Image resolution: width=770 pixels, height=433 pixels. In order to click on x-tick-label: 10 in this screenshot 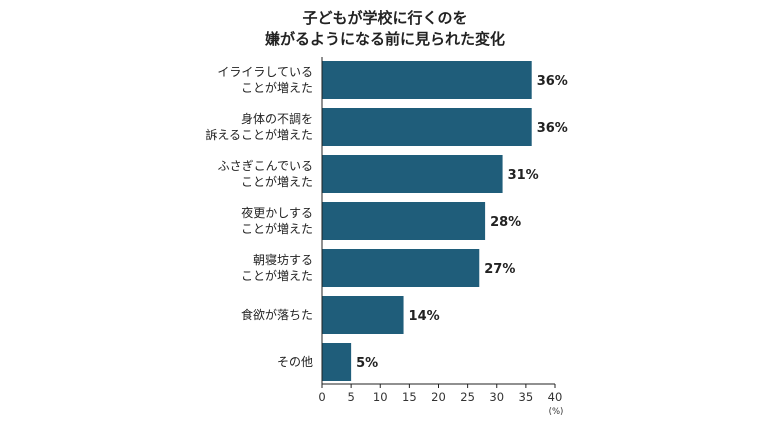, I will do `click(380, 397)`.